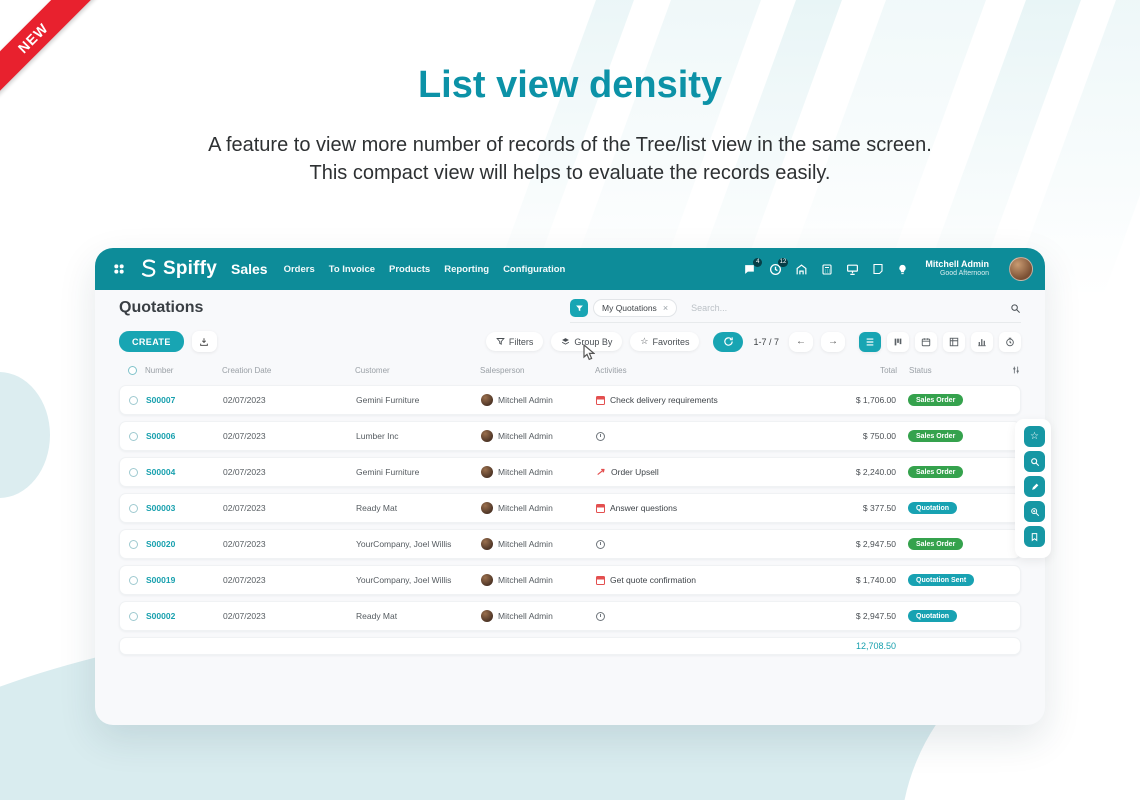 Image resolution: width=1140 pixels, height=800 pixels. Describe the element at coordinates (950, 544) in the screenshot. I see `status-cell: Sales Order` at that location.